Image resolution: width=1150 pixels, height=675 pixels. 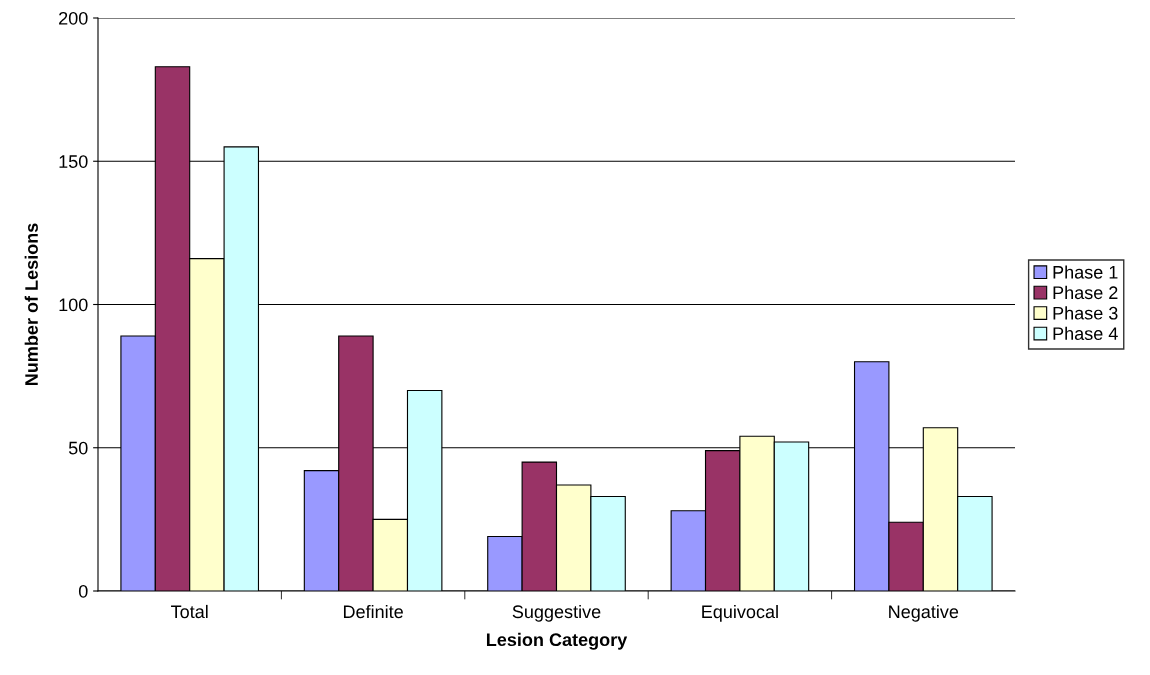 What do you see at coordinates (556, 613) in the screenshot?
I see `x-tick-label: Suggestive` at bounding box center [556, 613].